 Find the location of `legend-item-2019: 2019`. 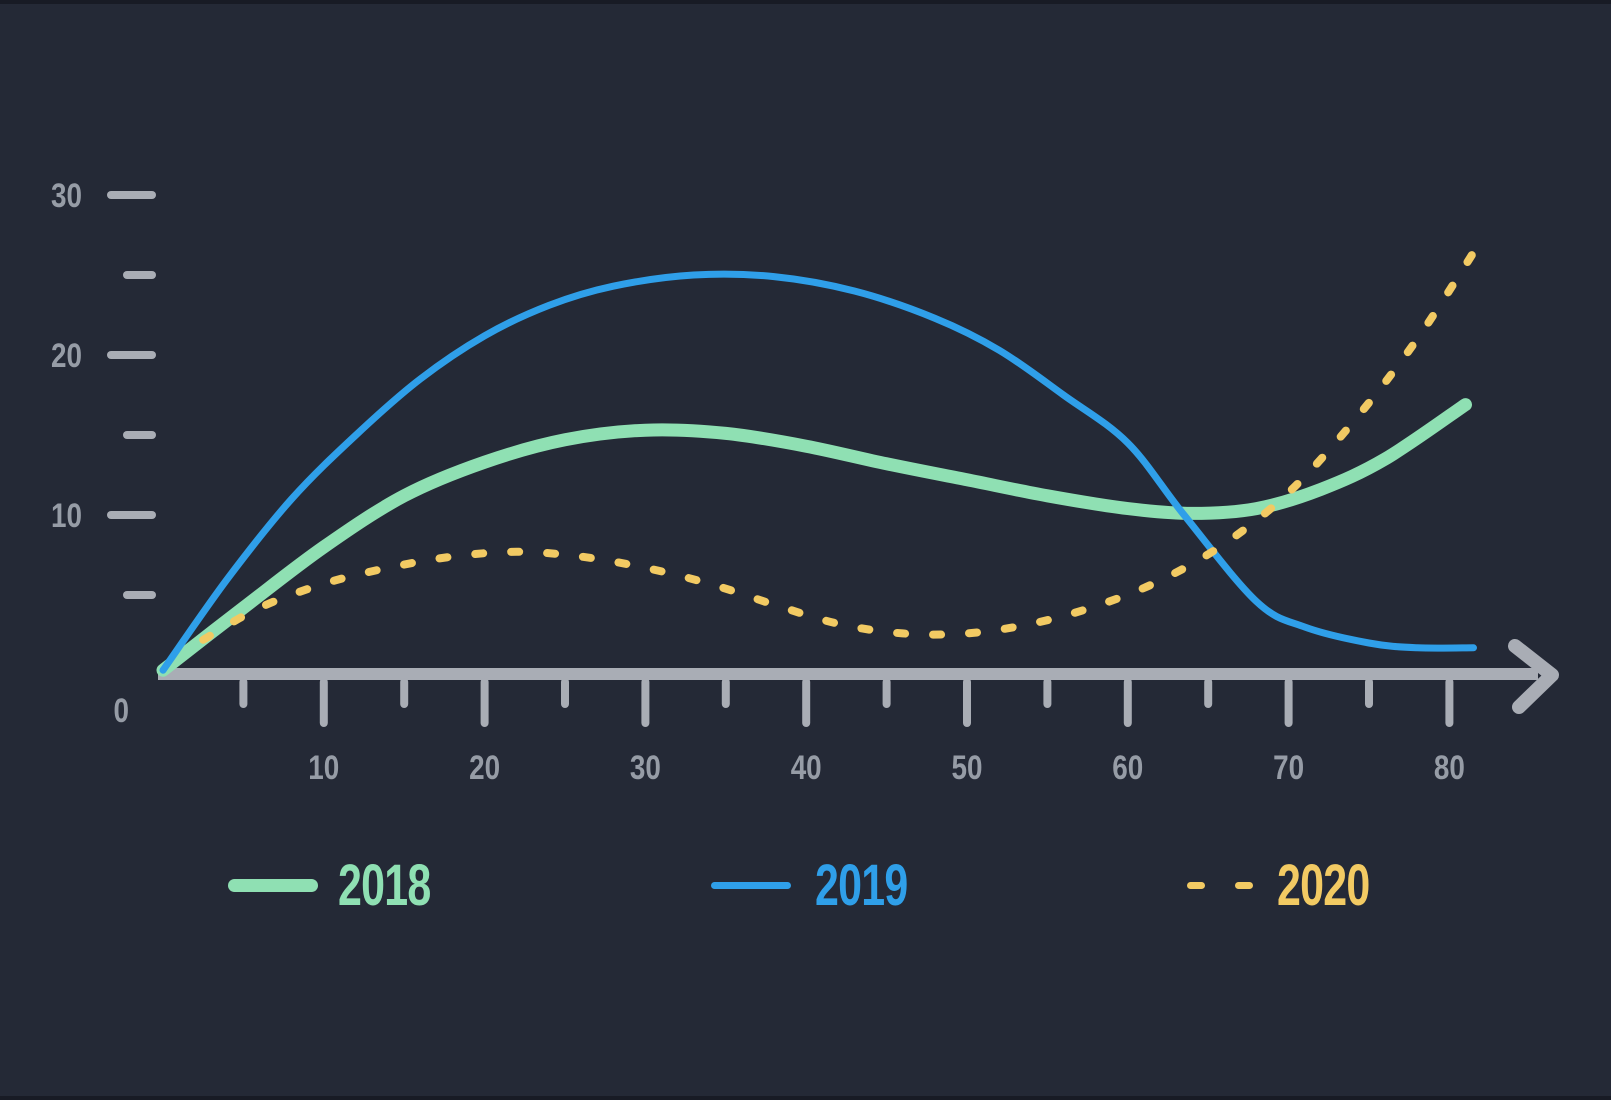

legend-item-2019: 2019 is located at coordinates (825, 885).